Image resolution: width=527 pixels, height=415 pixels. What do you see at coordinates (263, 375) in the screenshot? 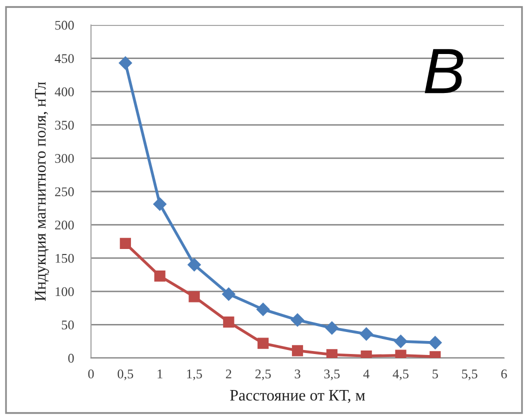
I see `x-tick-label: 2,5` at bounding box center [263, 375].